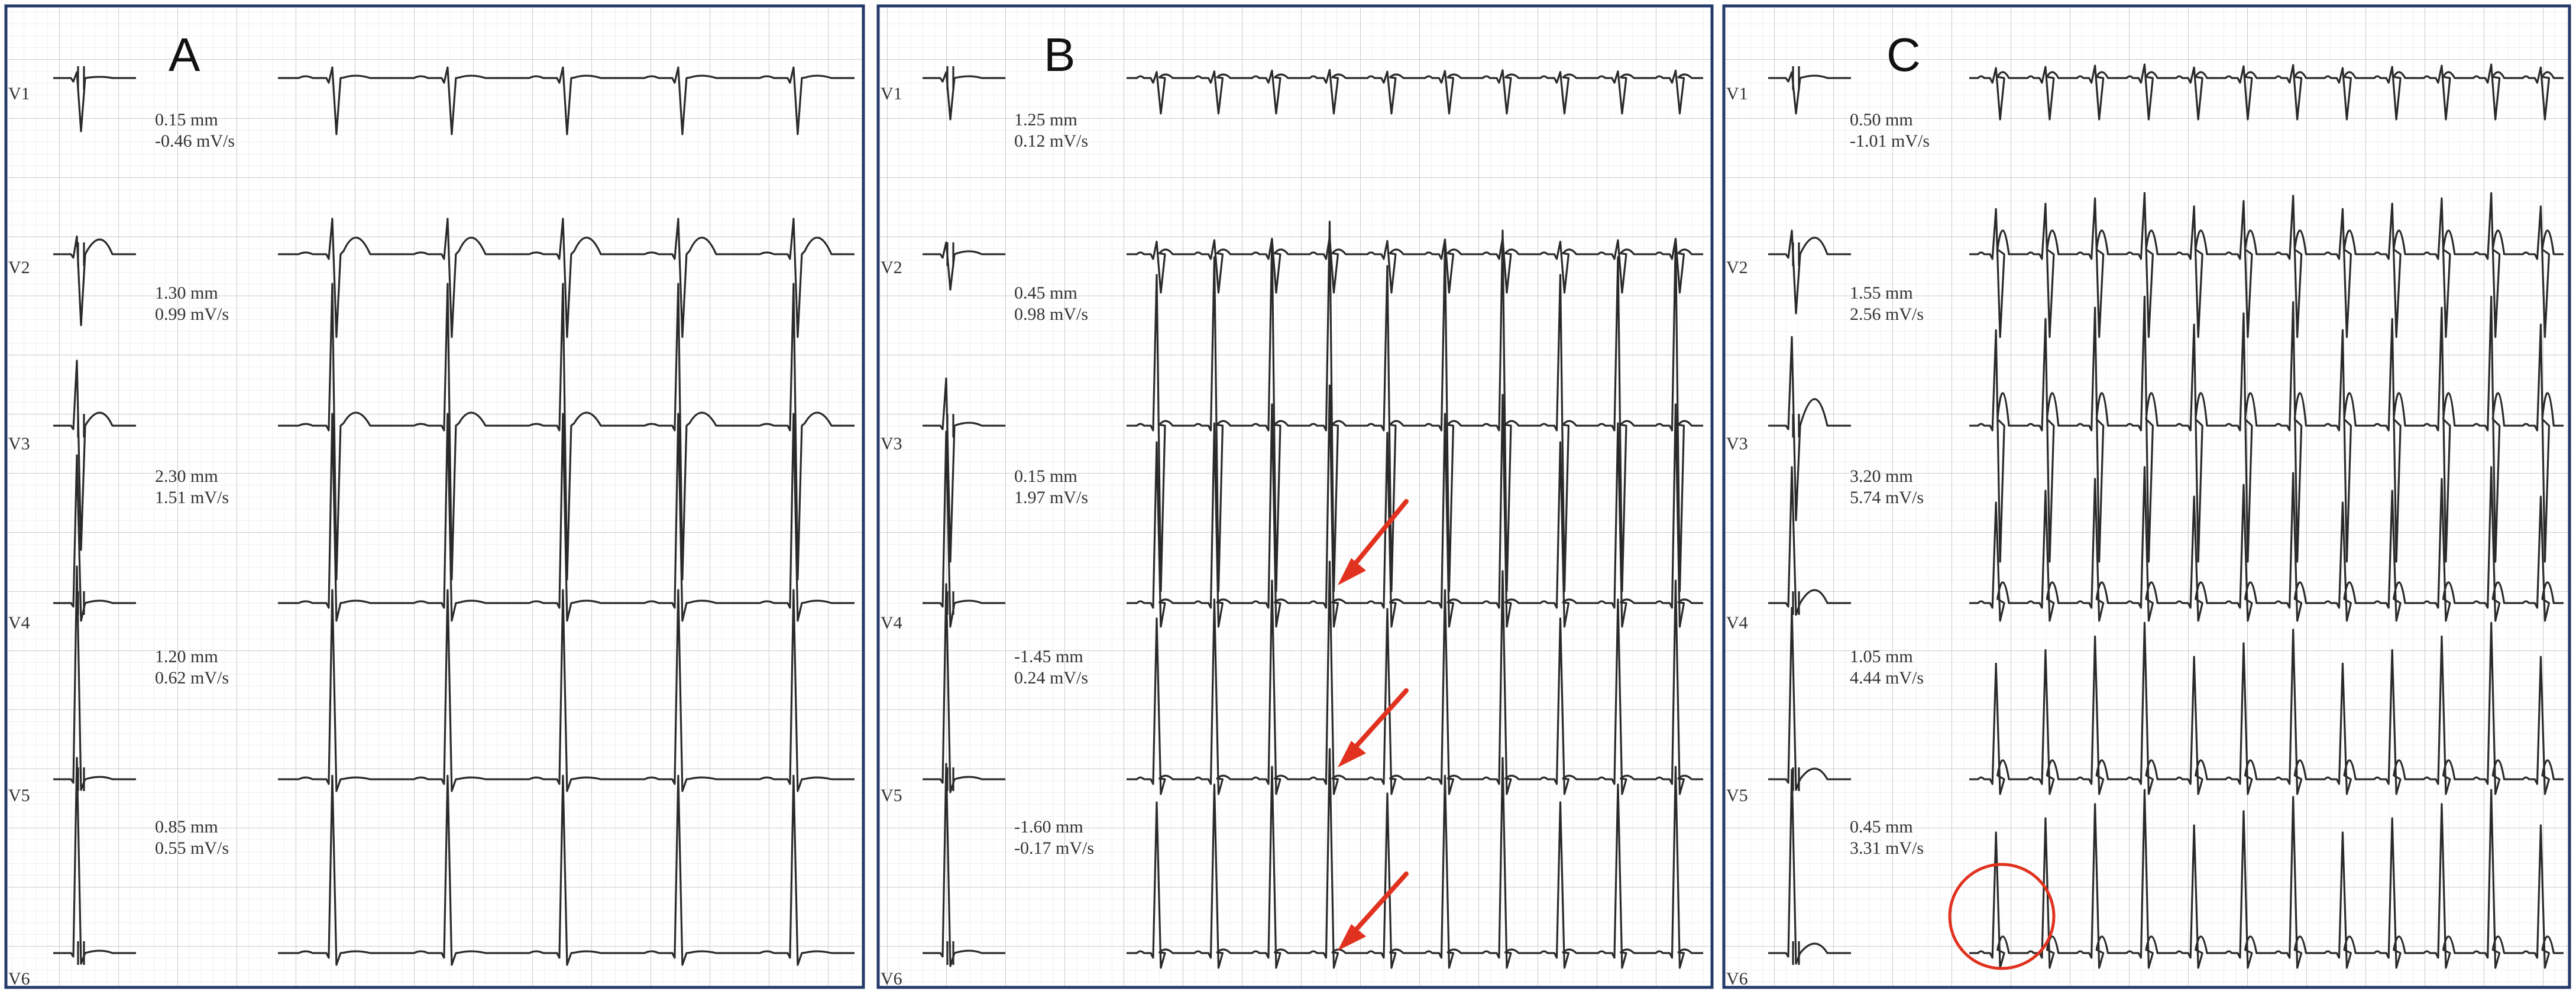  I want to click on panel-c-v5-measurement: 0.45 mm, so click(1882, 827).